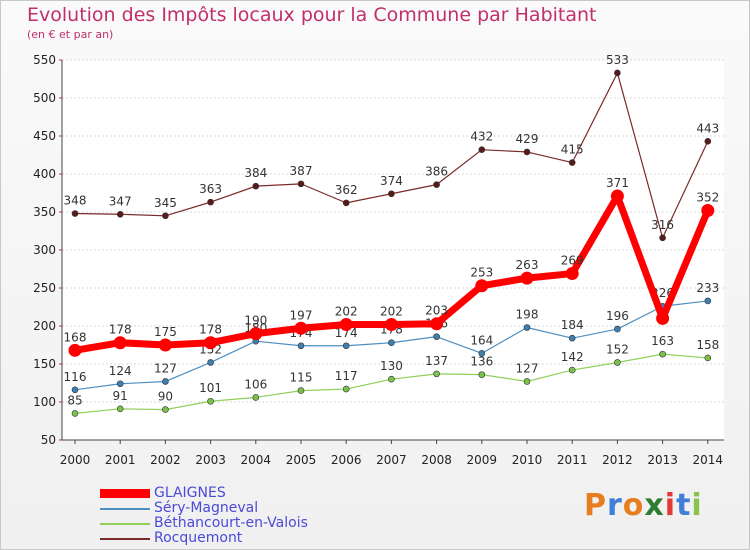 Image resolution: width=750 pixels, height=550 pixels. What do you see at coordinates (44, 326) in the screenshot?
I see `y-tick-label: 200` at bounding box center [44, 326].